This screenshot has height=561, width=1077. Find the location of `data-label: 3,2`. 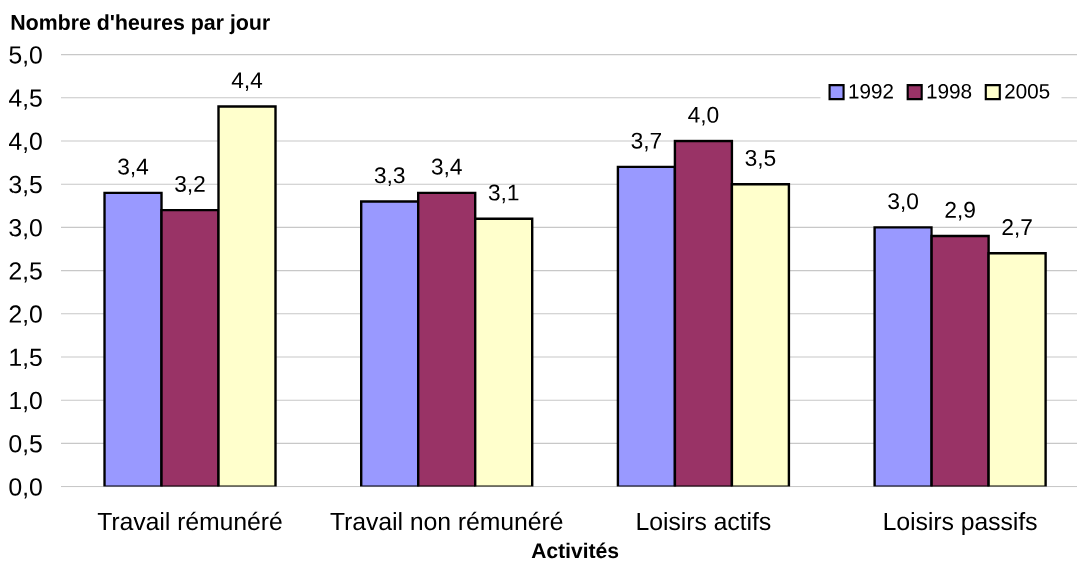

data-label: 3,2 is located at coordinates (190, 185).